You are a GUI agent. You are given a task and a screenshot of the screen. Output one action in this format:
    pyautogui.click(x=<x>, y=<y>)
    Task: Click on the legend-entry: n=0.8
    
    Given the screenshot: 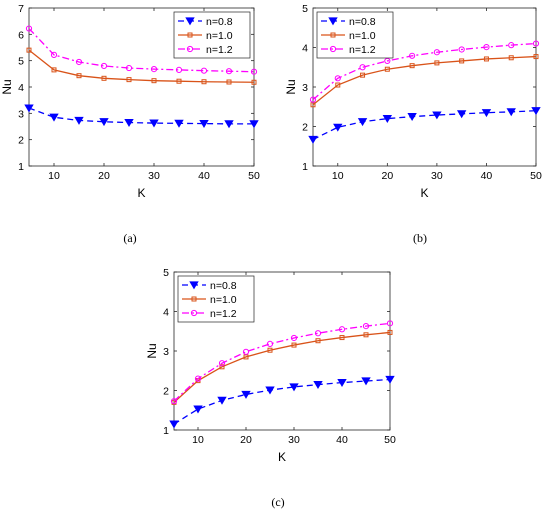 What is the action you would take?
    pyautogui.click(x=362, y=22)
    